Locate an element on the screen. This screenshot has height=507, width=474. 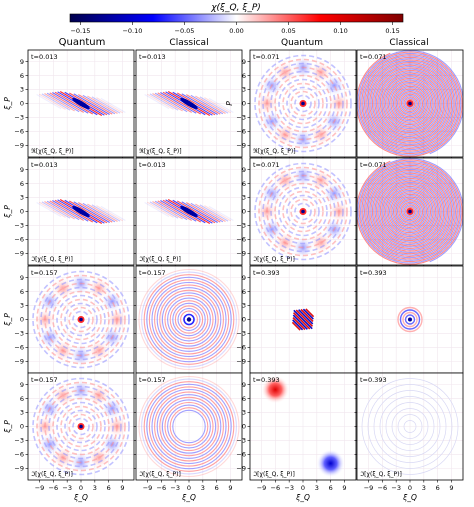
time-label: t=0.071 is located at coordinates (266, 57).